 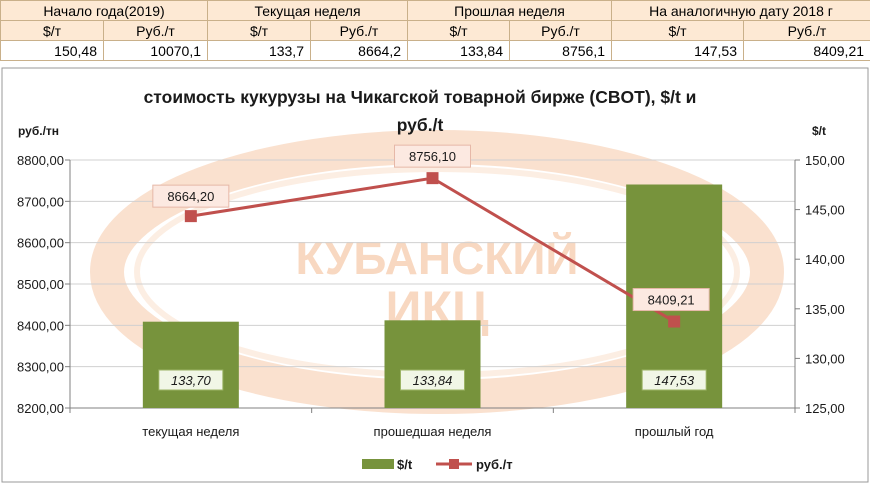 What do you see at coordinates (825, 210) in the screenshot?
I see `right-tick-label: 145,00` at bounding box center [825, 210].